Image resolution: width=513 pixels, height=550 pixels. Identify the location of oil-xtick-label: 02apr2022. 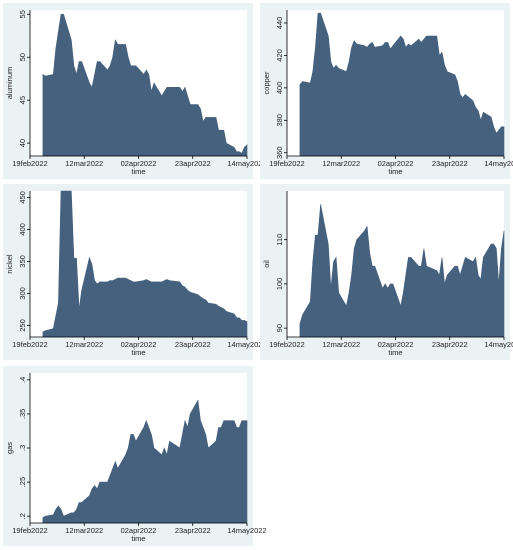
(396, 344).